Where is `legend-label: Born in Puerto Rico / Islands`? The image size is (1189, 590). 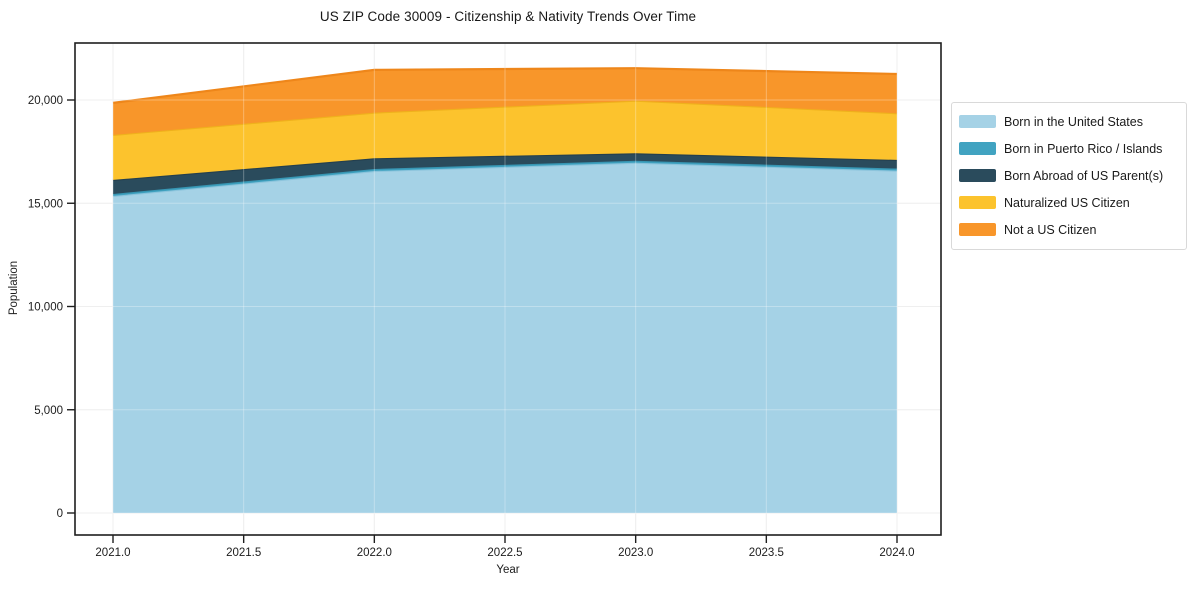
legend-label: Born in Puerto Rico / Islands is located at coordinates (1083, 148).